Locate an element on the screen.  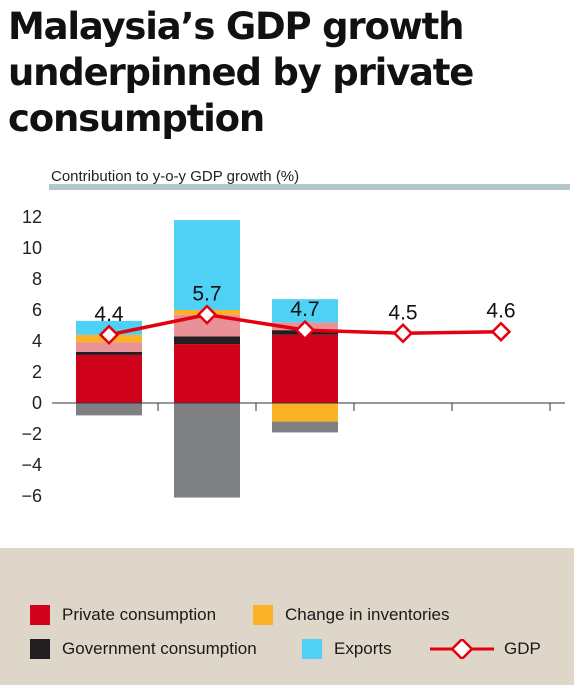
y-tick-label: 6 is located at coordinates (37, 310).